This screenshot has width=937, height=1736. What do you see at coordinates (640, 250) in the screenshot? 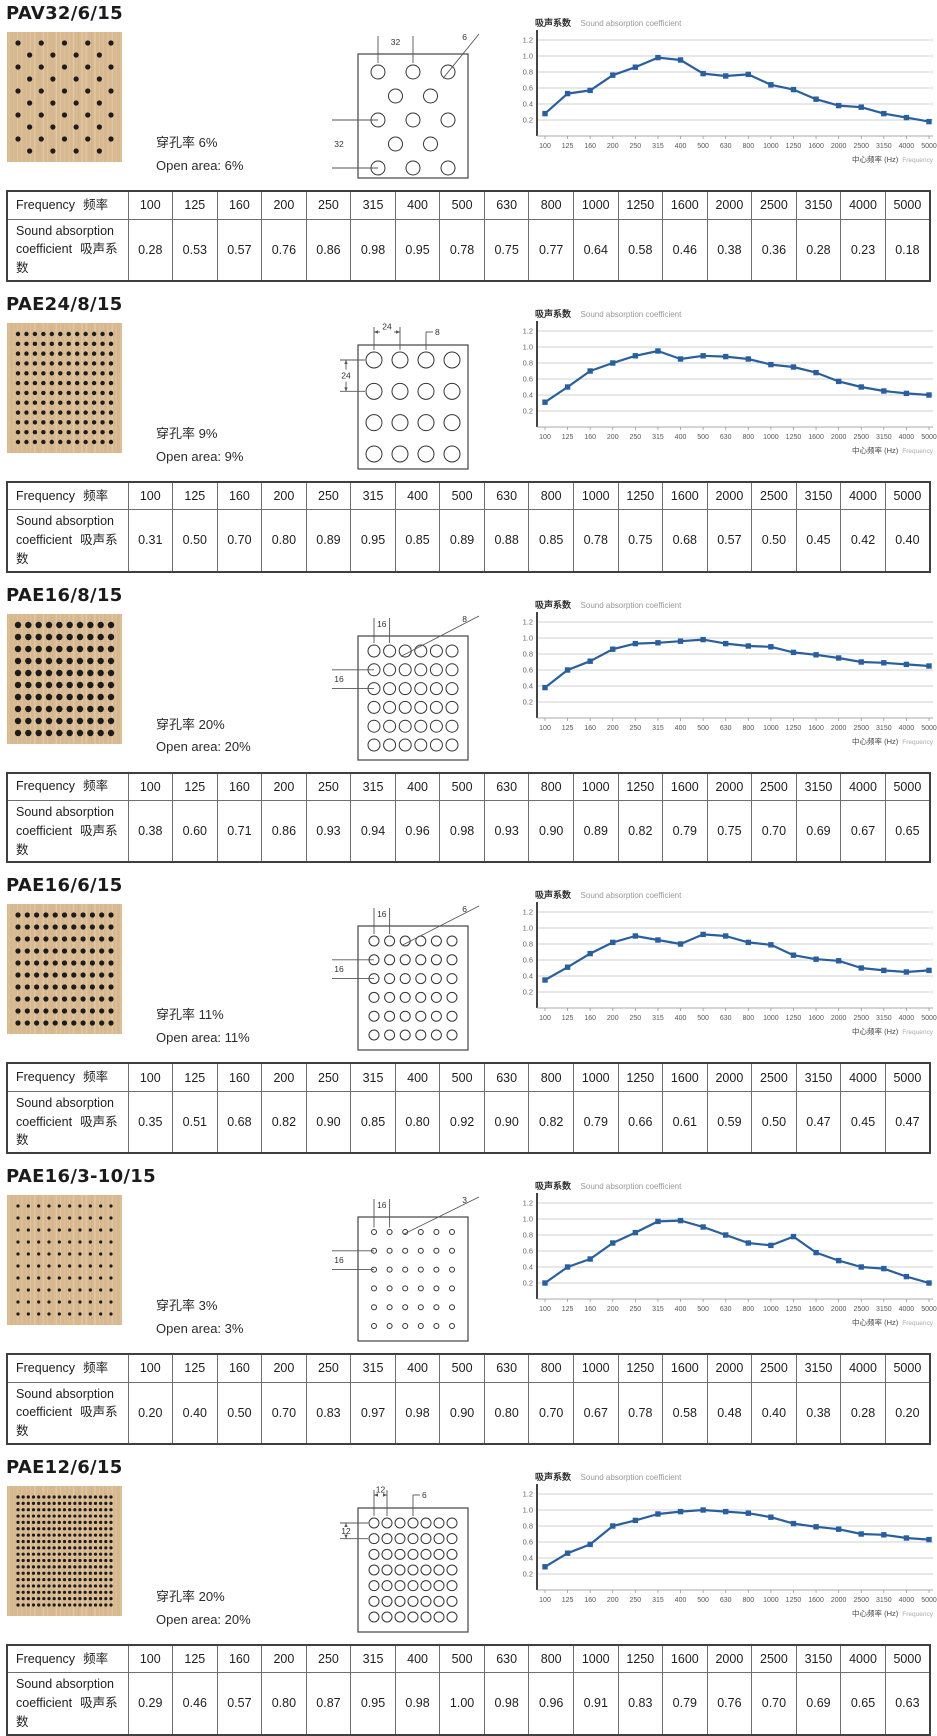
I see `coefficient-cell: 0.58` at bounding box center [640, 250].